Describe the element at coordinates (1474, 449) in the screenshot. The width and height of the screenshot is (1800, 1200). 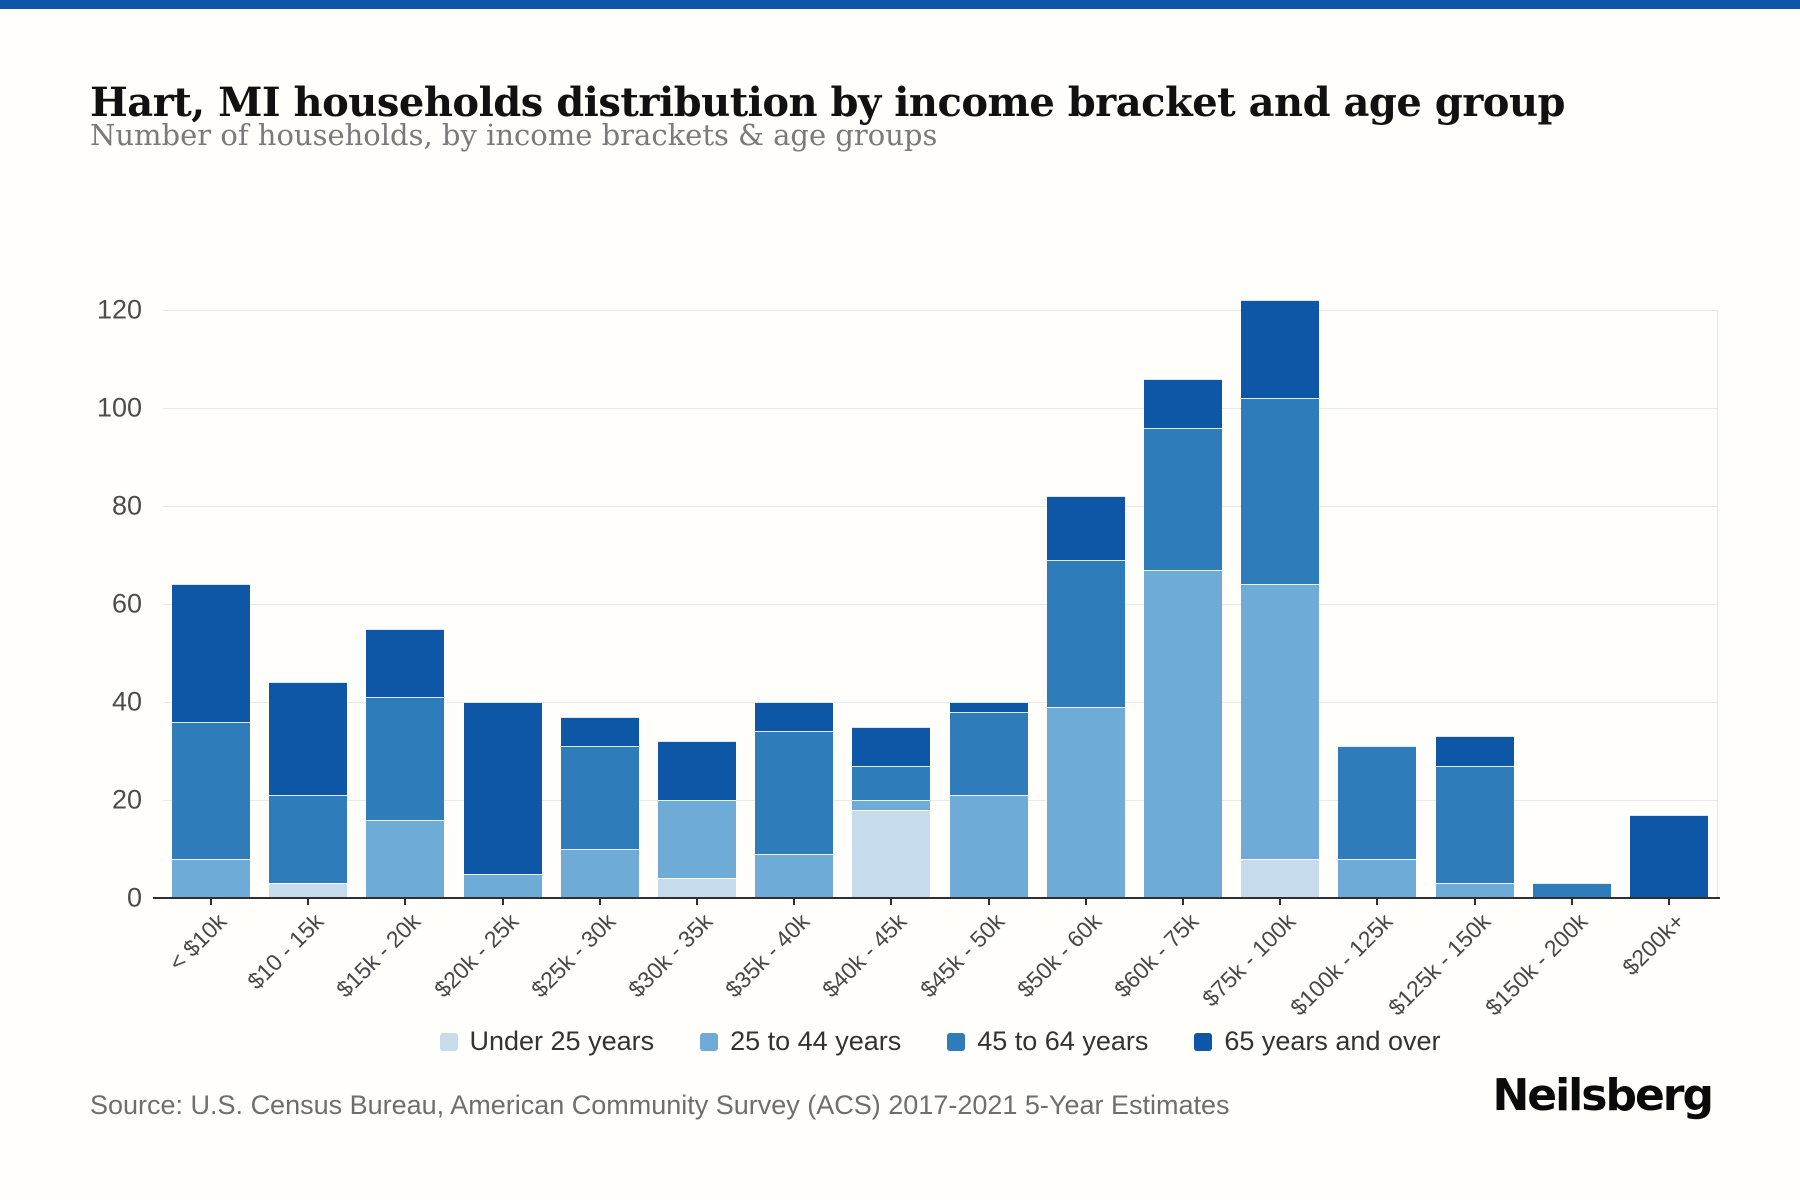
I see `bar-$125k - 150k` at that location.